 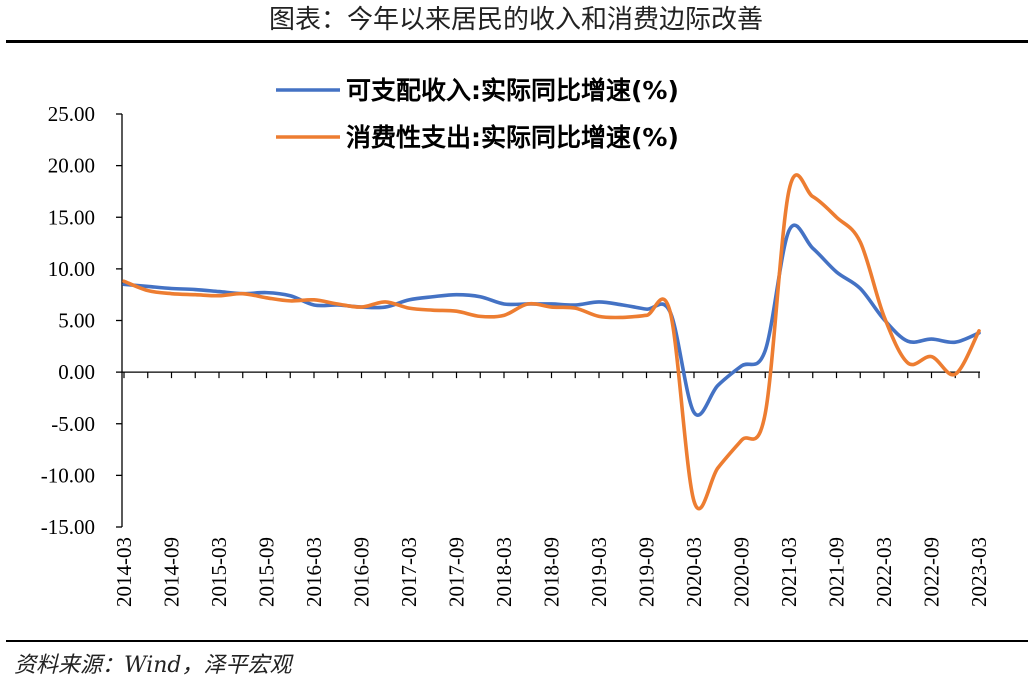 I want to click on x-tick-label: 2015-03, so click(x=219, y=572).